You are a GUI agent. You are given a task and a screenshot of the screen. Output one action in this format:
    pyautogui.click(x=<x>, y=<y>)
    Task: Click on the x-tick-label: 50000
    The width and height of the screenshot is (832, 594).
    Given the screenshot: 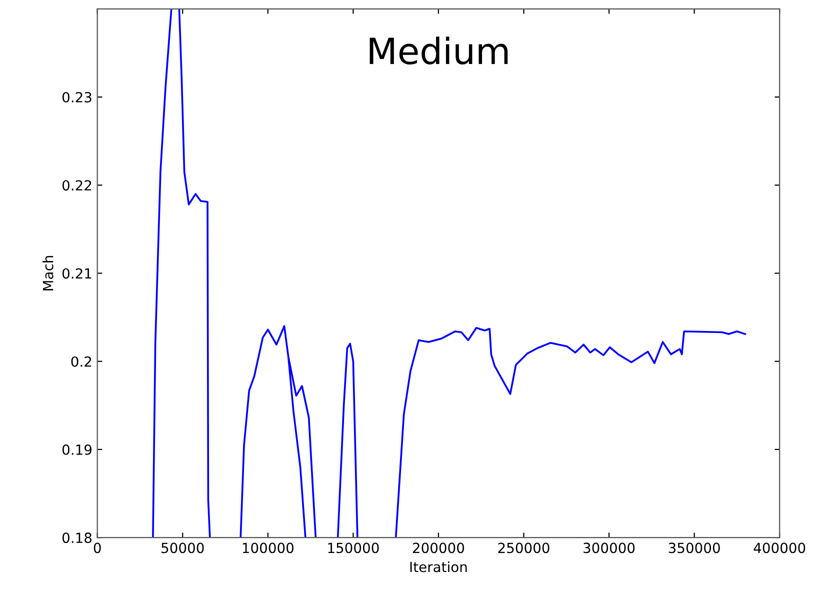 What is the action you would take?
    pyautogui.click(x=183, y=548)
    